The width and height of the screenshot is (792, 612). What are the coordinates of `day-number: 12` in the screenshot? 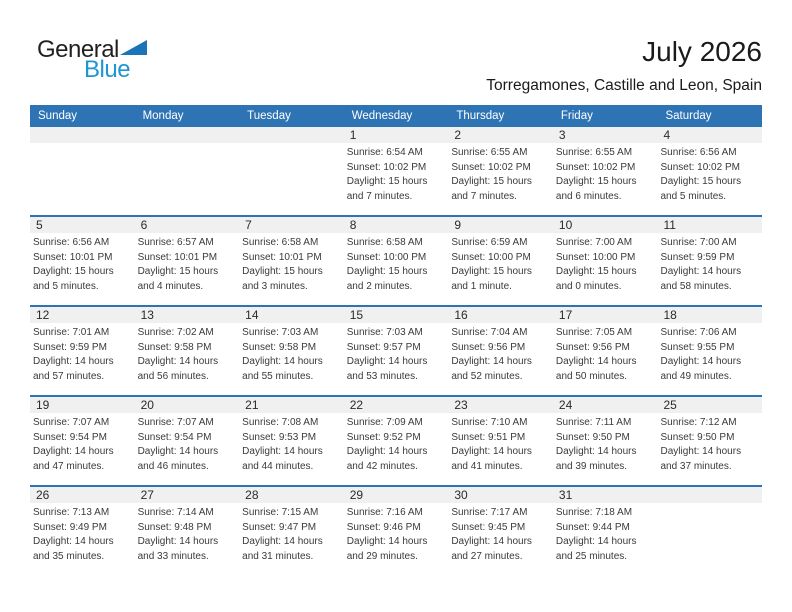 It's located at (82, 315).